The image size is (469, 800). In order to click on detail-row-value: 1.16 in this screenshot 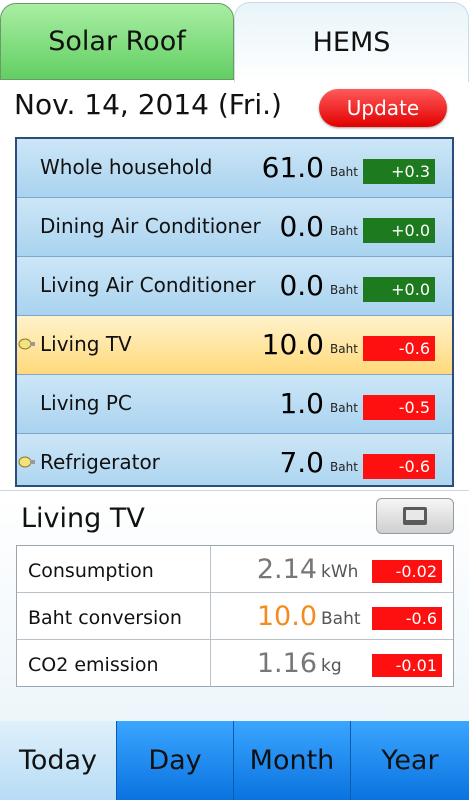, I will do `click(286, 663)`.